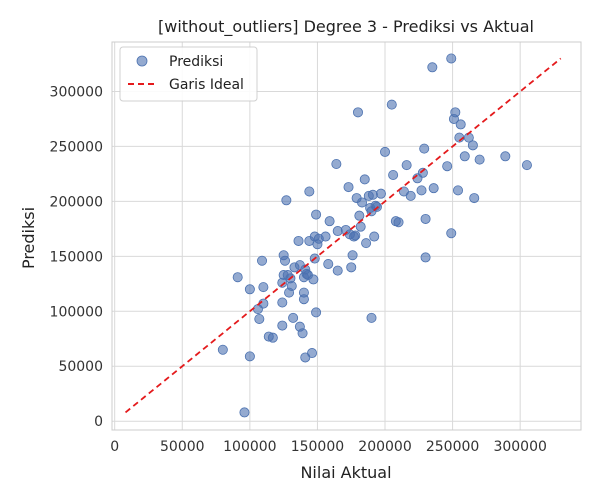  I want to click on y-tick-label: 100000, so click(76, 312).